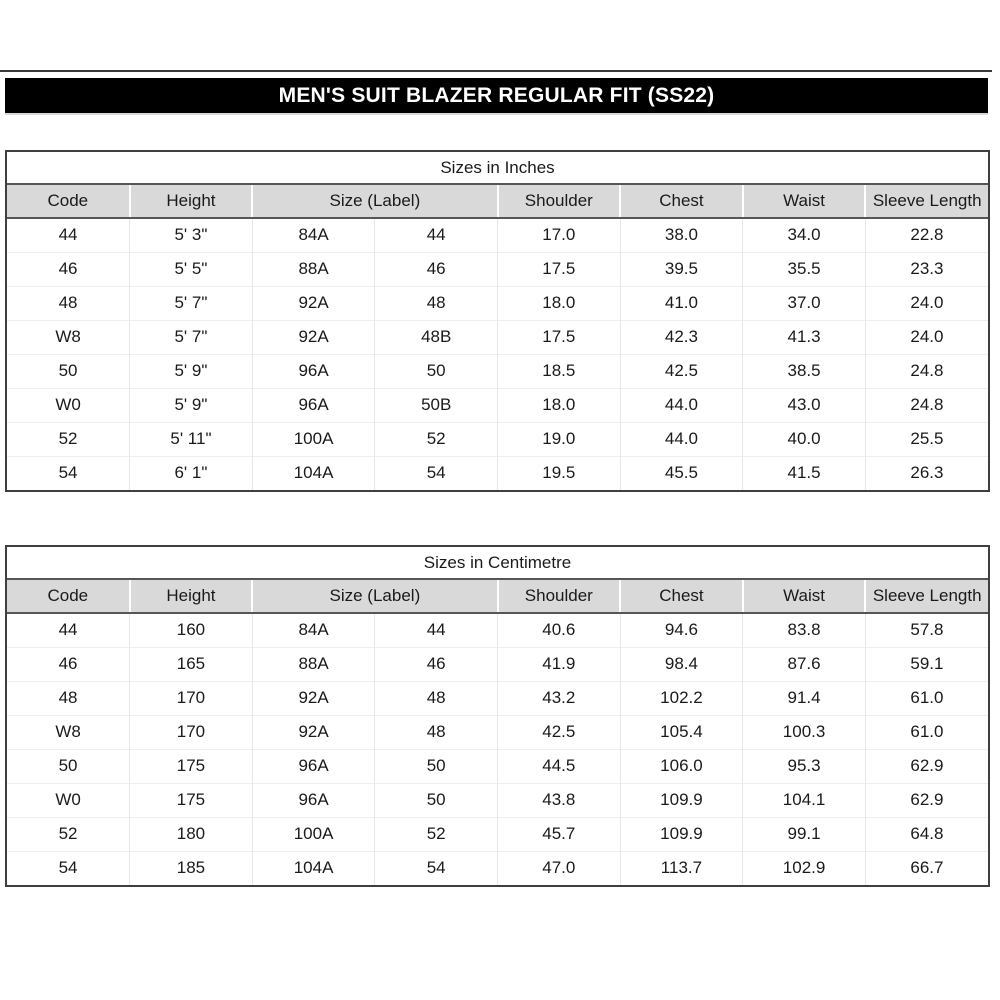  Describe the element at coordinates (191, 404) in the screenshot. I see `table-cell: 5' 9"` at that location.